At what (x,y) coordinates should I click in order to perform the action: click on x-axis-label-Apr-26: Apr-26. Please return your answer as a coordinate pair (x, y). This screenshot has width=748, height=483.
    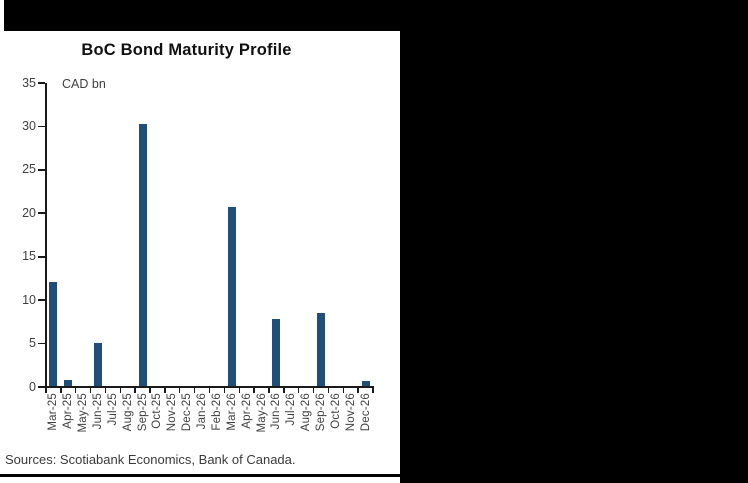
    Looking at the image, I should click on (247, 413).